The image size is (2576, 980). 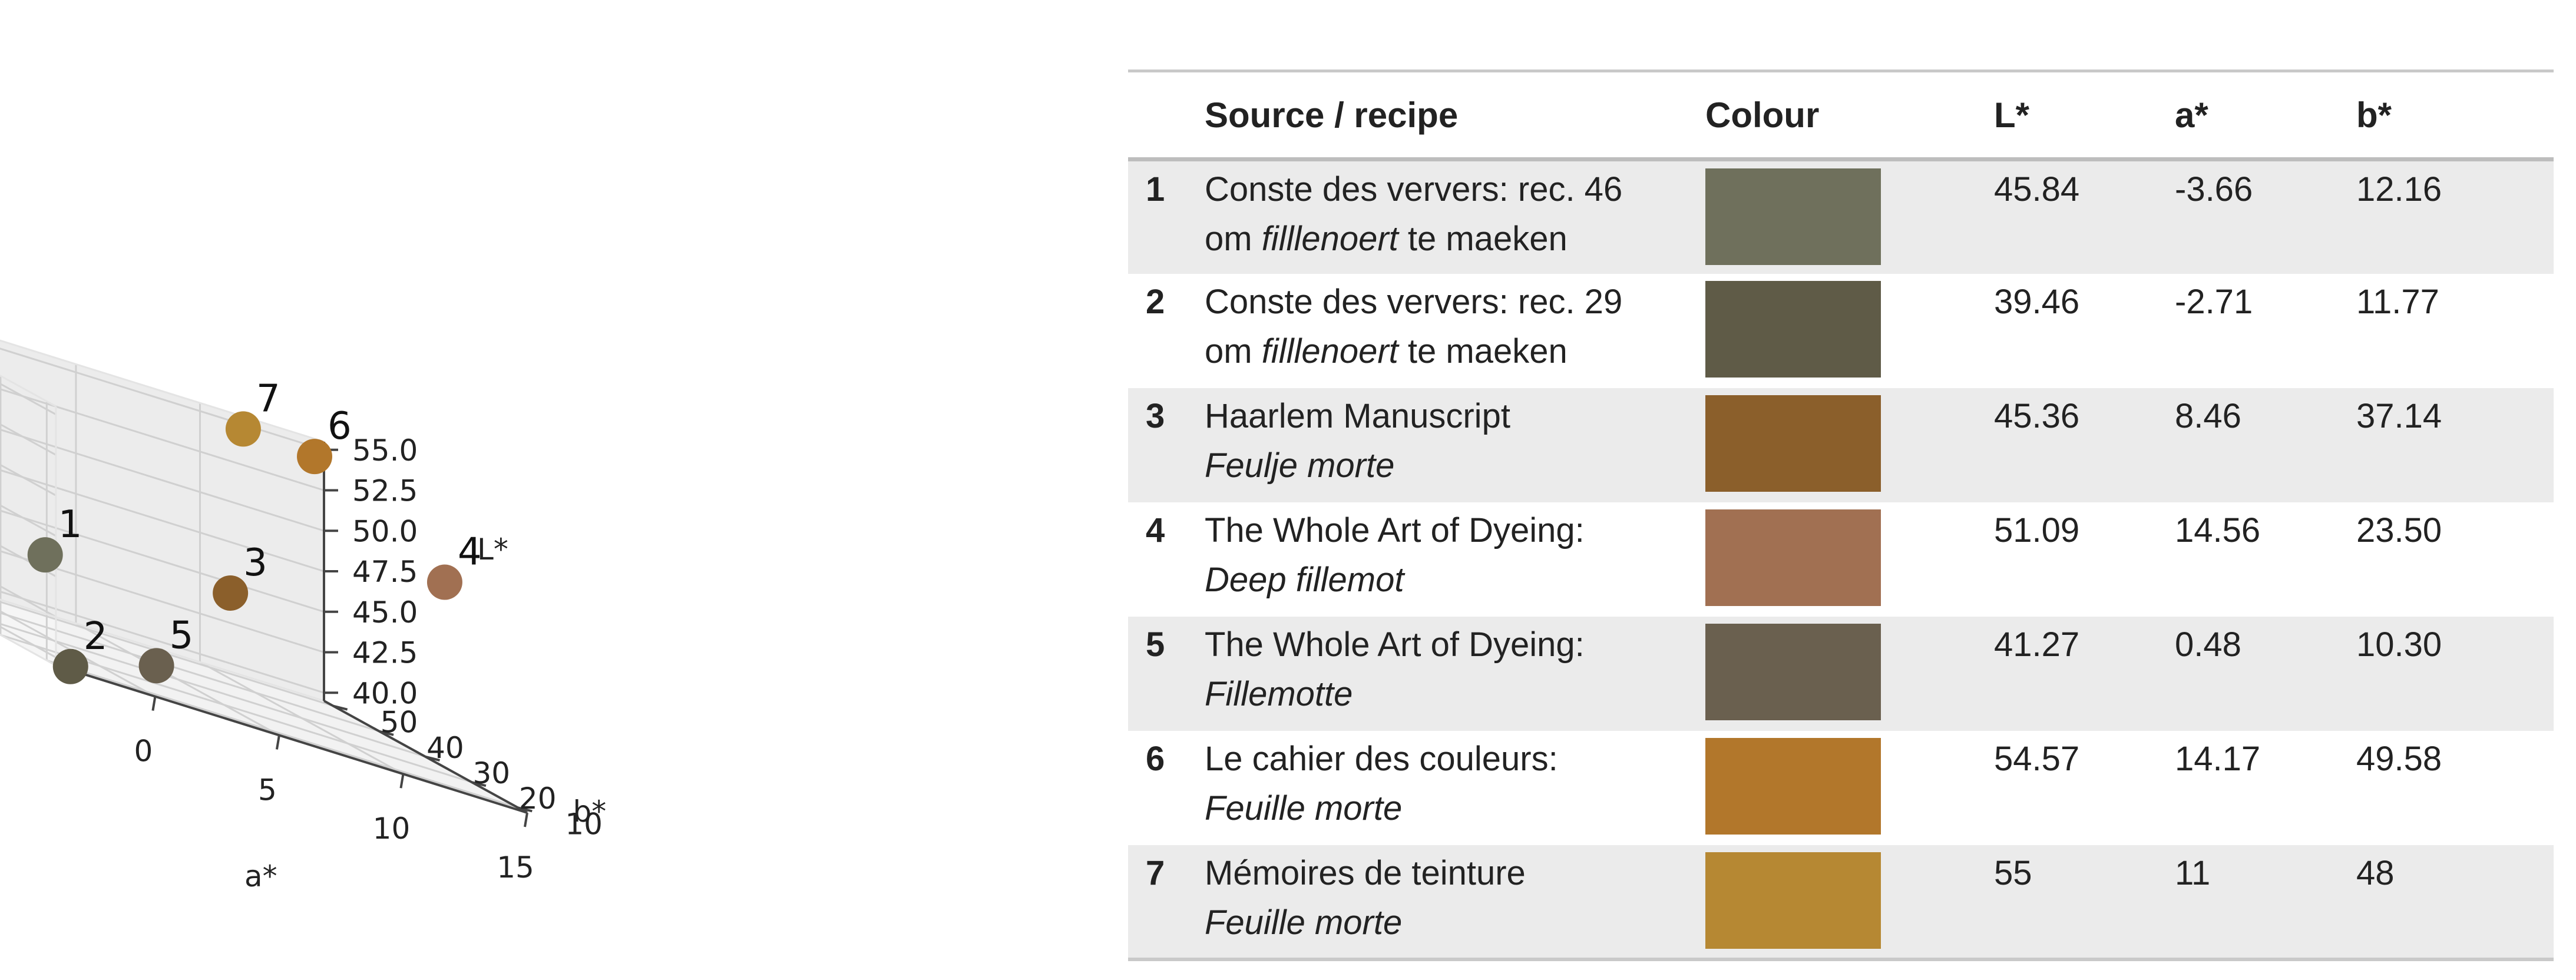 What do you see at coordinates (1455, 115) in the screenshot?
I see `header-source: Source / recipe` at bounding box center [1455, 115].